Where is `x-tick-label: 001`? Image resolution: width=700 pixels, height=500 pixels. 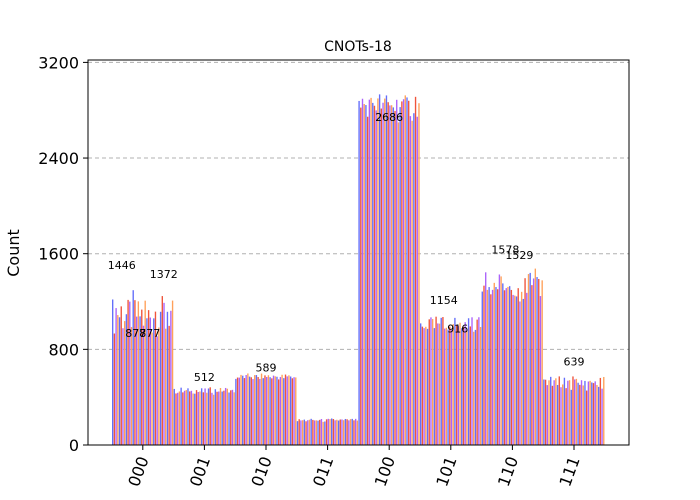
x-tick-label: 001 is located at coordinates (200, 471).